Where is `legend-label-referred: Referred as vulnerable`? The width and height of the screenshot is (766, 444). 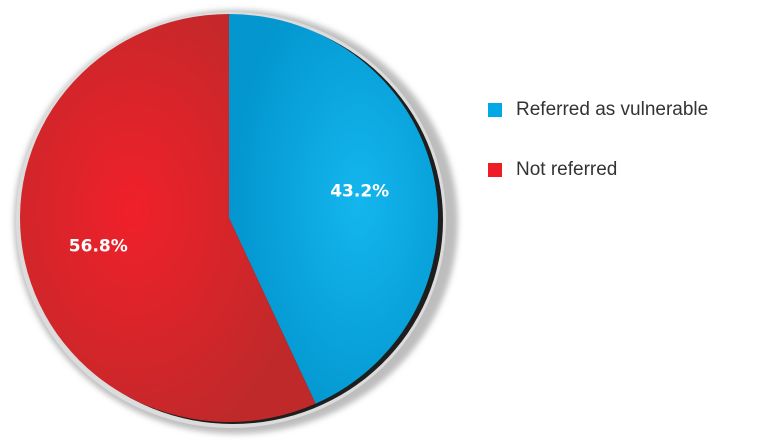 legend-label-referred: Referred as vulnerable is located at coordinates (612, 109).